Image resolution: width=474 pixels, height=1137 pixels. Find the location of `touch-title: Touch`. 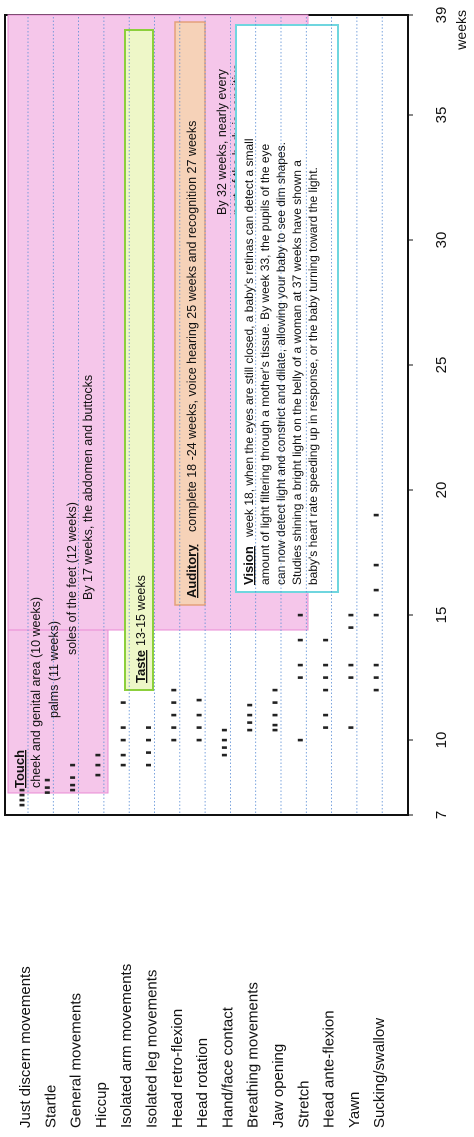

touch-title: Touch is located at coordinates (19, 769).